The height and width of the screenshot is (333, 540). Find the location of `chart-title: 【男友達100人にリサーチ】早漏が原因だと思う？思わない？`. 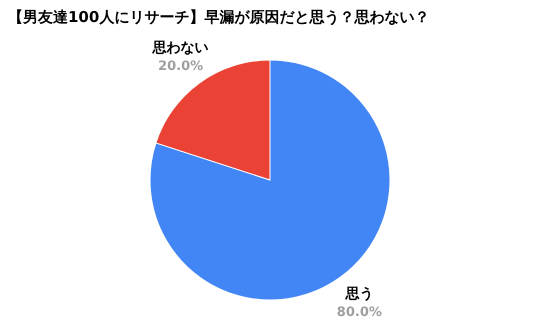

chart-title: 【男友達100人にリサーチ】早漏が原因だと思う？思わない？ is located at coordinates (219, 17).